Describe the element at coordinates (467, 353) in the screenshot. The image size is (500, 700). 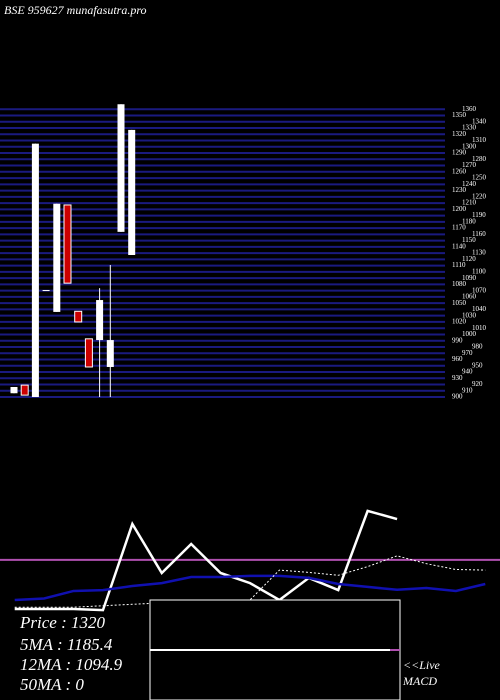
I see `y-tick-label: 970` at that location.